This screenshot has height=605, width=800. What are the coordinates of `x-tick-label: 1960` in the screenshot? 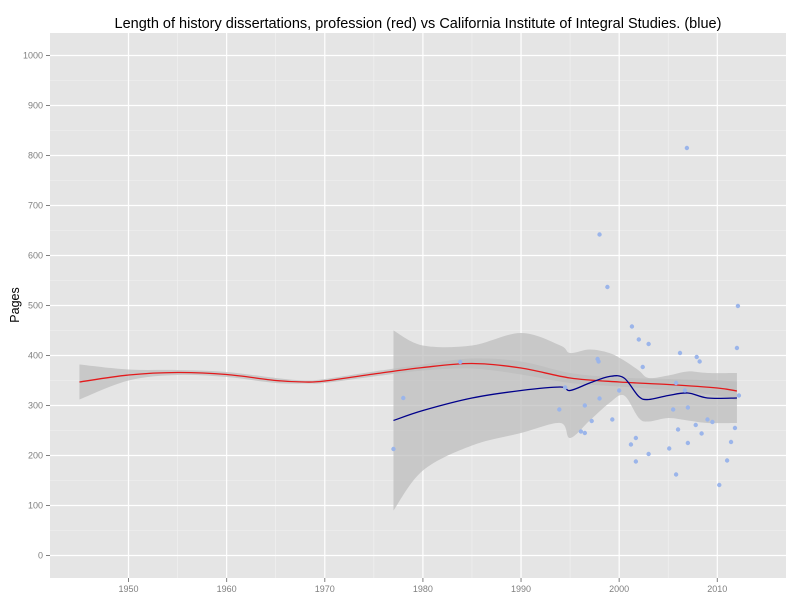 It's located at (227, 589).